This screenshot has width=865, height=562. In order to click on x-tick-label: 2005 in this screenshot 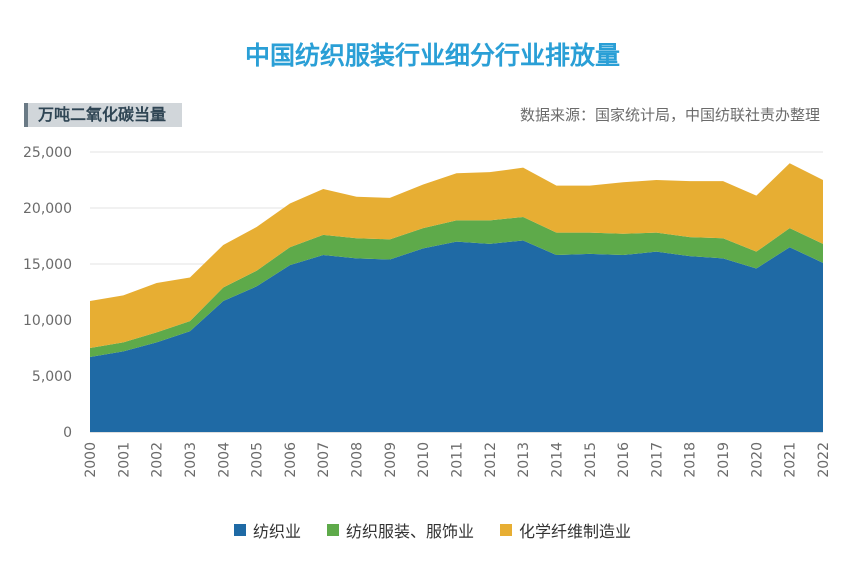, I will do `click(258, 460)`.